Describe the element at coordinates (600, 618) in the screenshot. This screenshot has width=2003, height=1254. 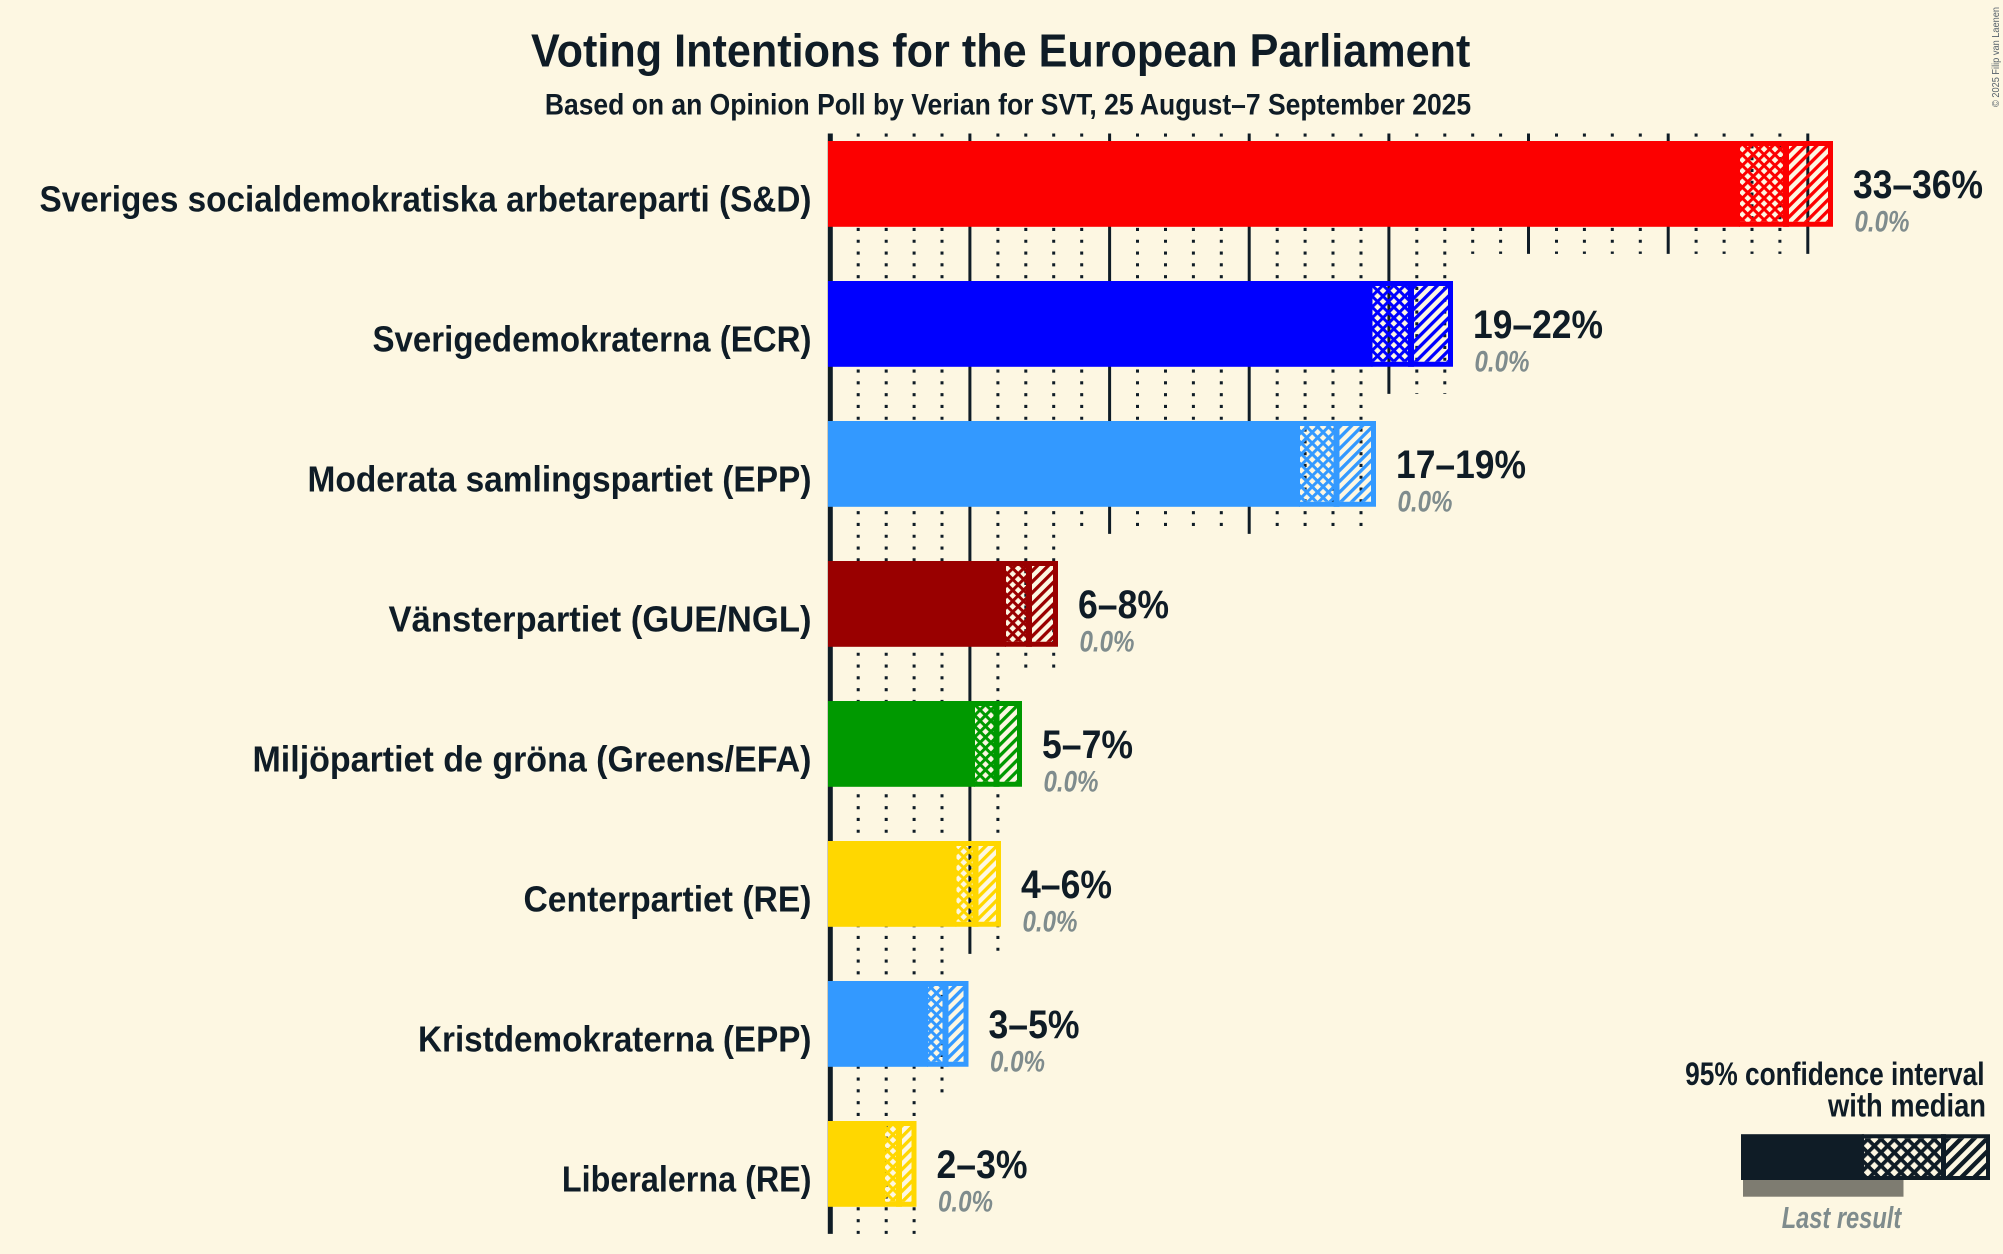
I see `svg-text: Vänsterpartiet (GUE/NGL)` at that location.